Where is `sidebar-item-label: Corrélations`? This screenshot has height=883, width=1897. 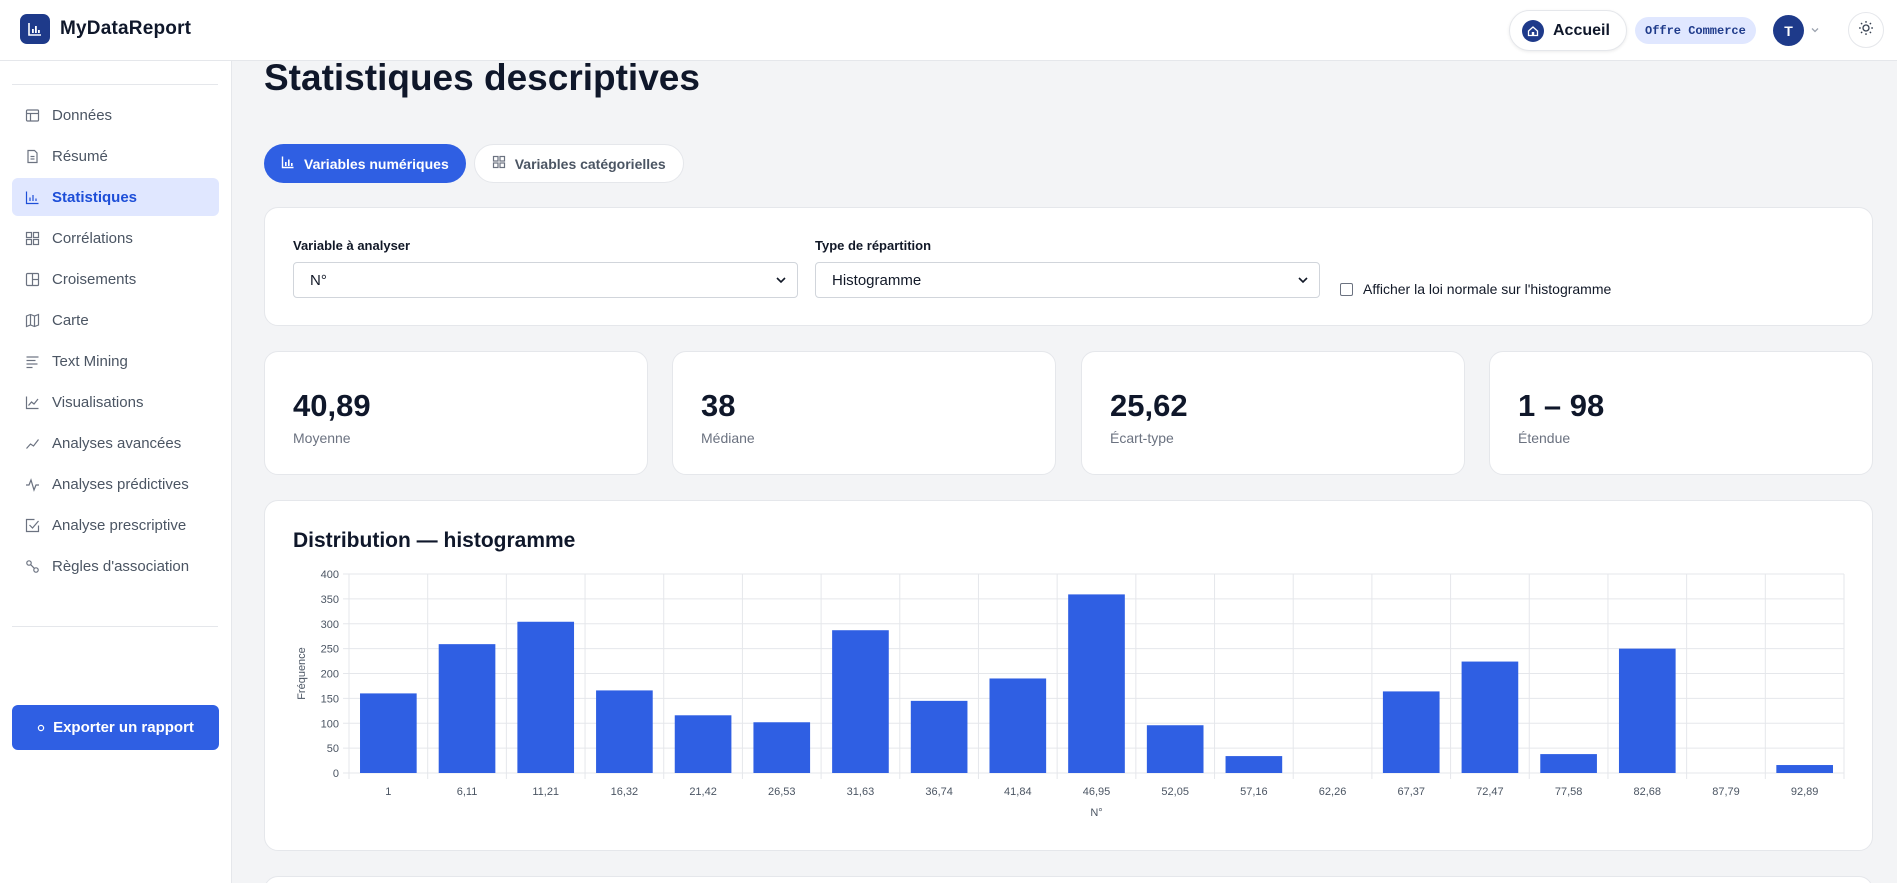 sidebar-item-label: Corrélations is located at coordinates (92, 238).